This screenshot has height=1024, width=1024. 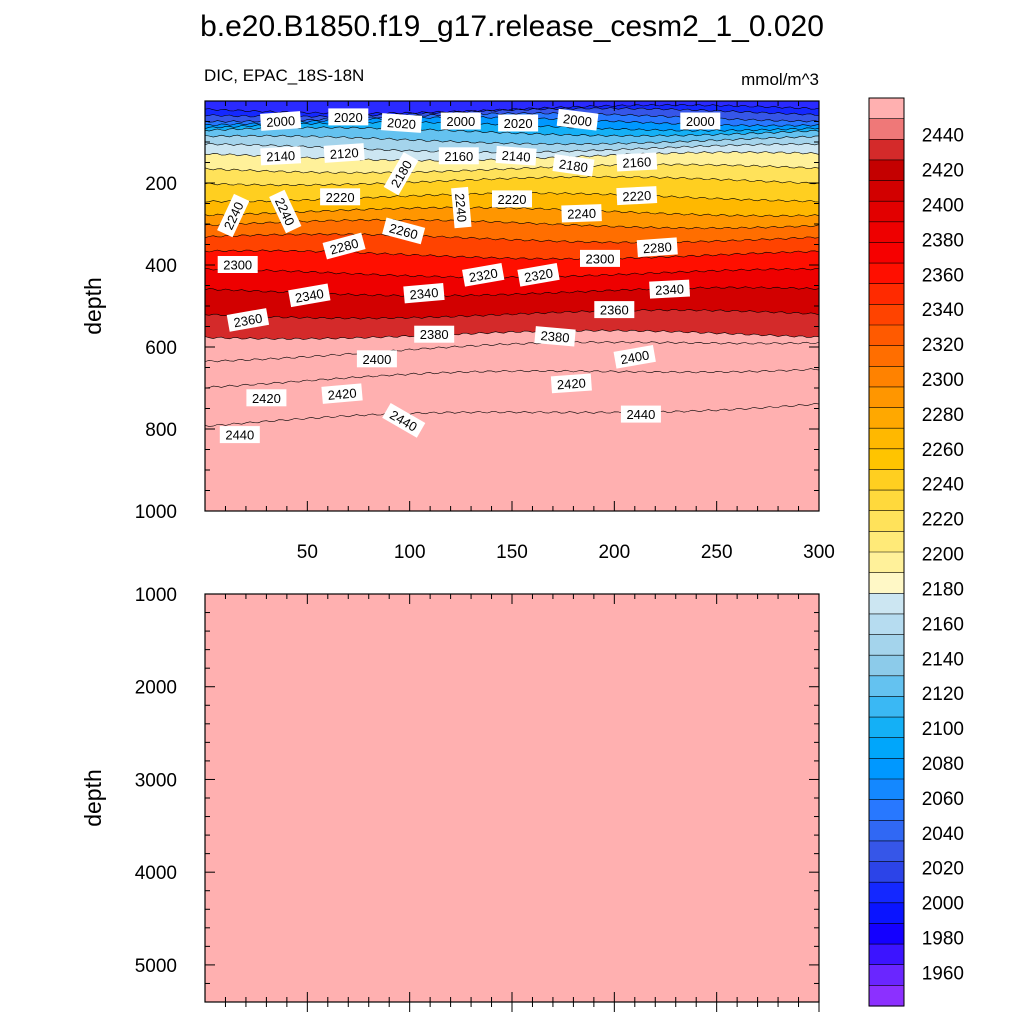 I want to click on contour-label: 2140, so click(x=281, y=156).